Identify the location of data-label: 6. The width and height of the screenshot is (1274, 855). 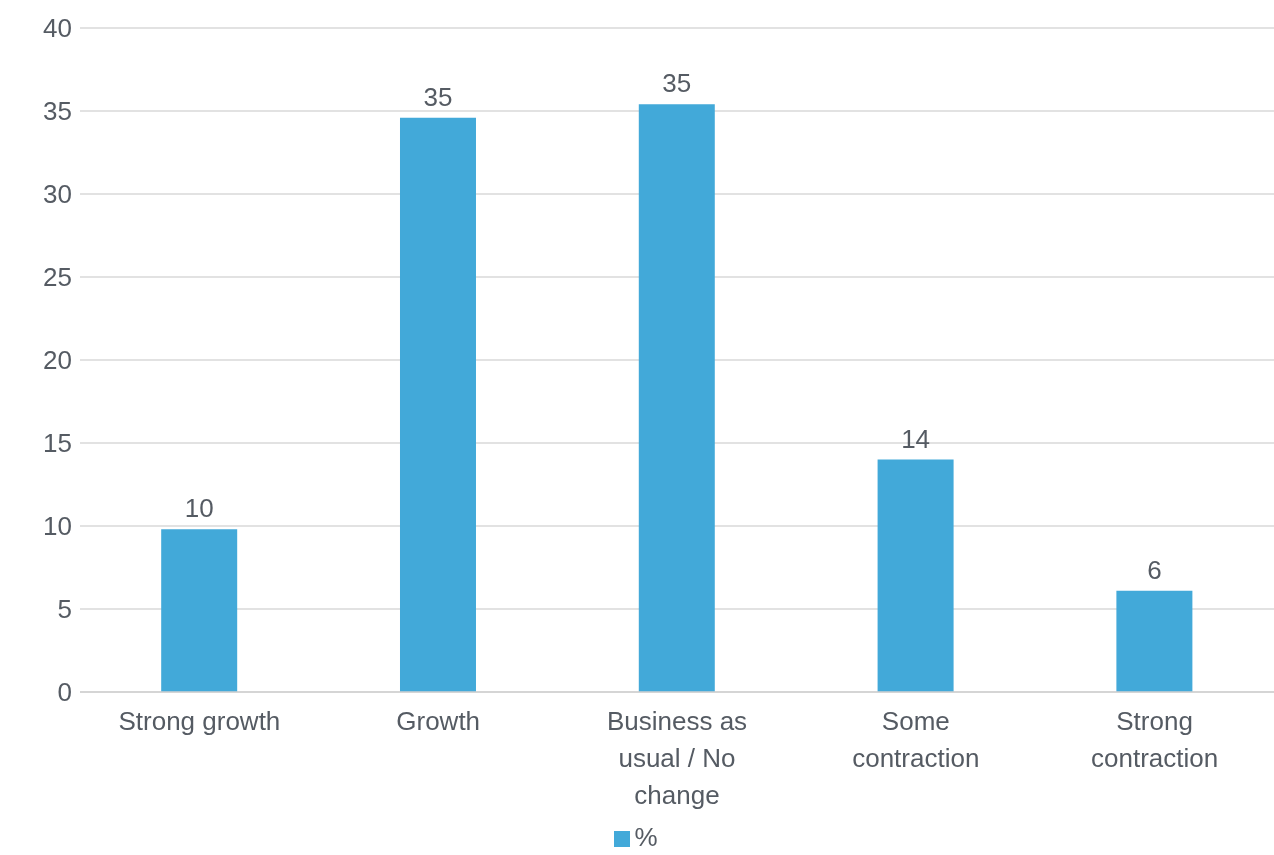
(1154, 569).